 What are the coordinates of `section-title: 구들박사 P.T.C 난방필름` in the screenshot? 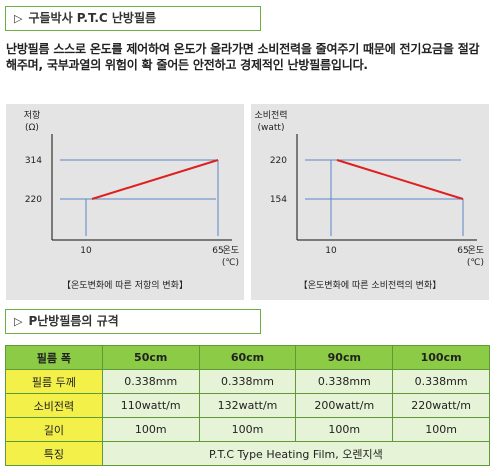 It's located at (92, 18).